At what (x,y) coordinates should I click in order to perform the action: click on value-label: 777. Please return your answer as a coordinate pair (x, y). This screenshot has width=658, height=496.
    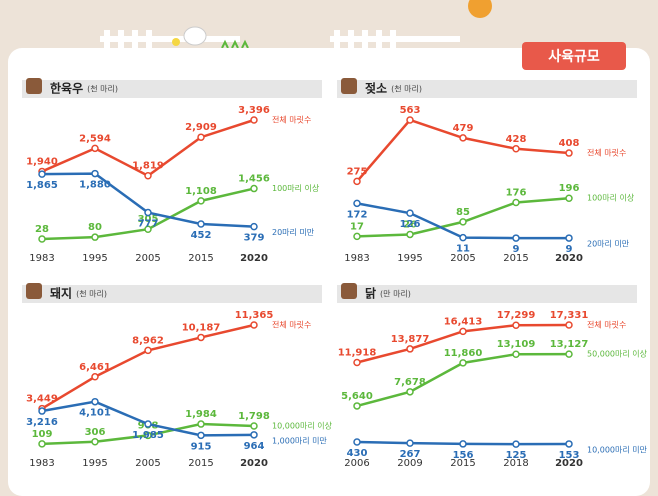
    Looking at the image, I should click on (148, 224).